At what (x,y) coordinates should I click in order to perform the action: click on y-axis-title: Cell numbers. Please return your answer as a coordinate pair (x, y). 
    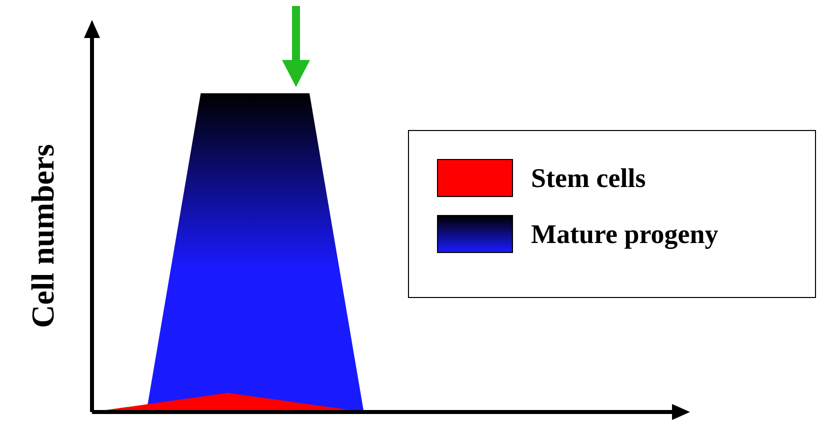
    Looking at the image, I should click on (42, 236).